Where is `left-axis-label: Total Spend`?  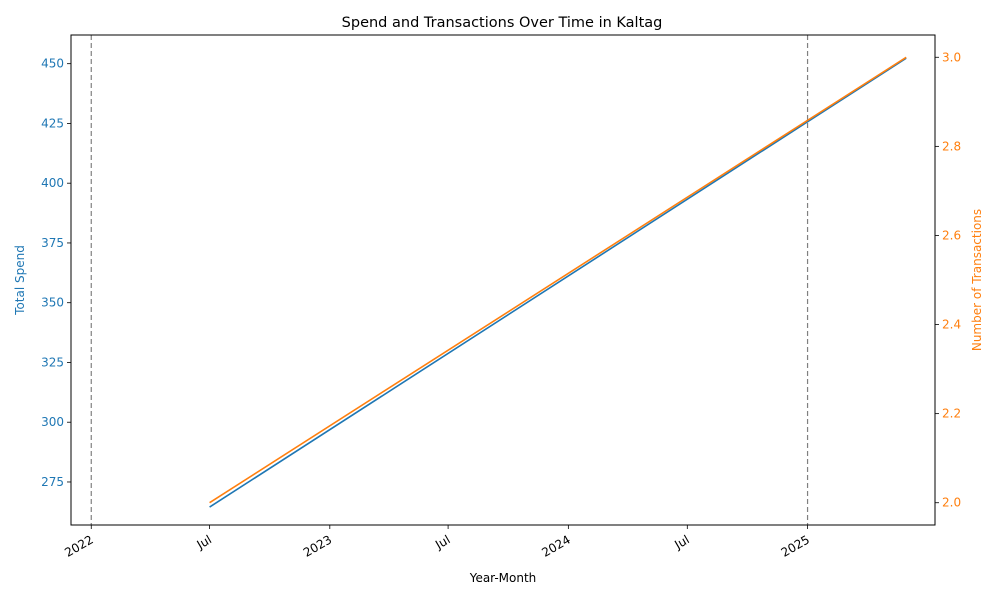
left-axis-label: Total Spend is located at coordinates (20, 280).